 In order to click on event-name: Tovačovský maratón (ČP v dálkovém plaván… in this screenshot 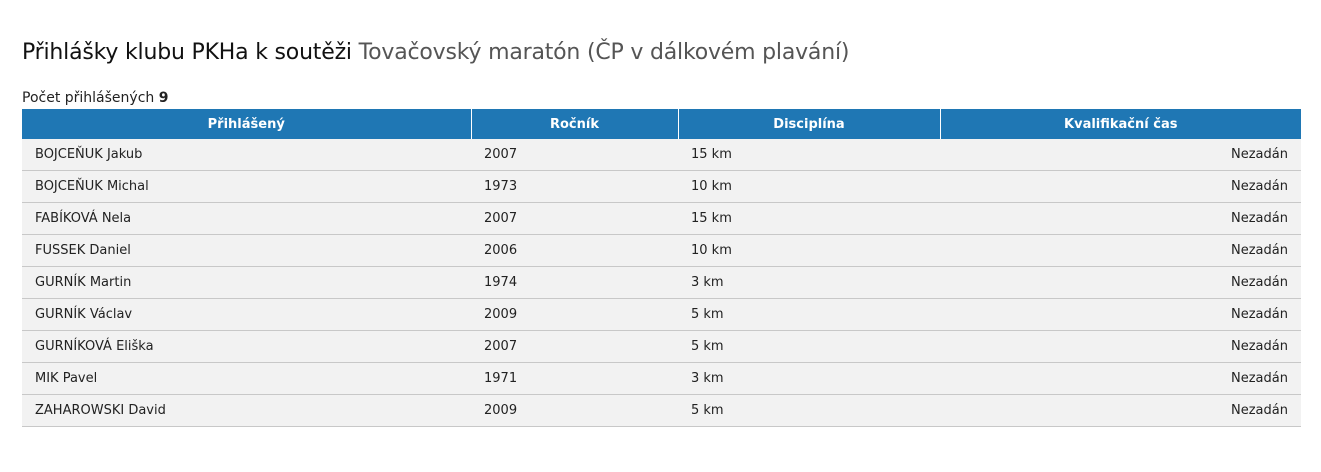, I will do `click(604, 52)`.